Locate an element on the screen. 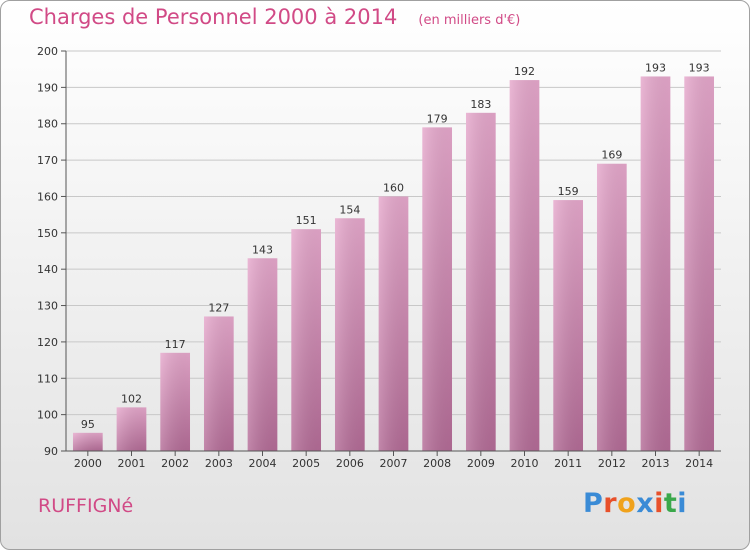 This screenshot has width=750, height=550. bar-value-label: 143 is located at coordinates (262, 249).